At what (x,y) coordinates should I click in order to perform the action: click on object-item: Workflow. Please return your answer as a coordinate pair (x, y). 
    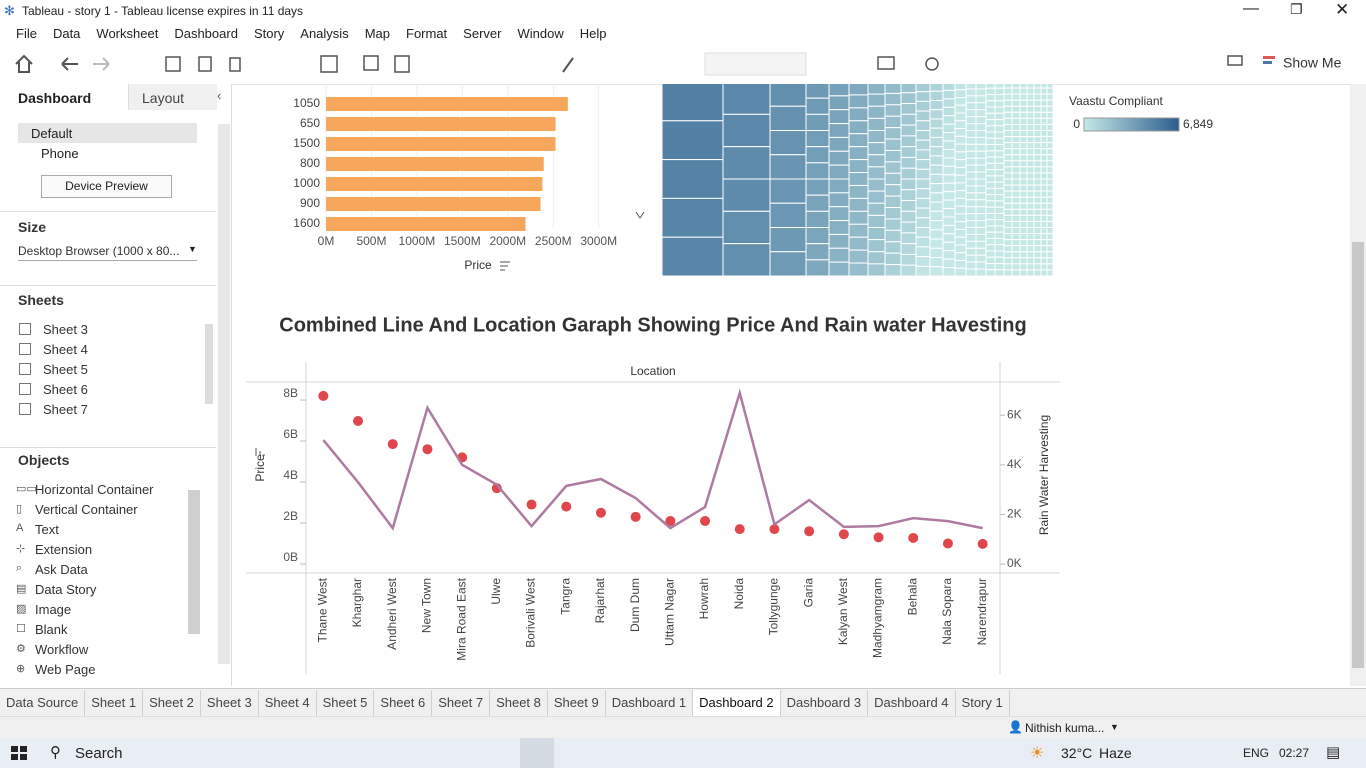
    Looking at the image, I should click on (62, 649).